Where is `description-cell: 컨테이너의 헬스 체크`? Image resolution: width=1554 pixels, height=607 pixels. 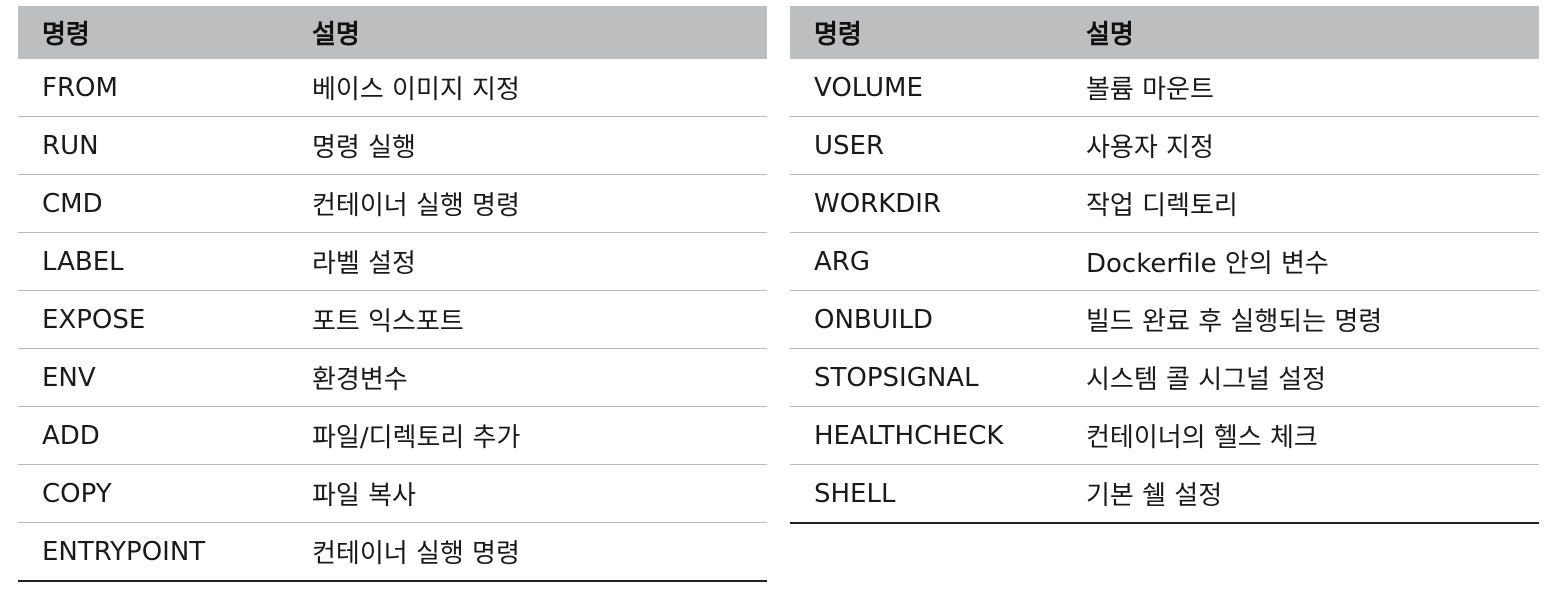 description-cell: 컨테이너의 헬스 체크 is located at coordinates (1300, 435).